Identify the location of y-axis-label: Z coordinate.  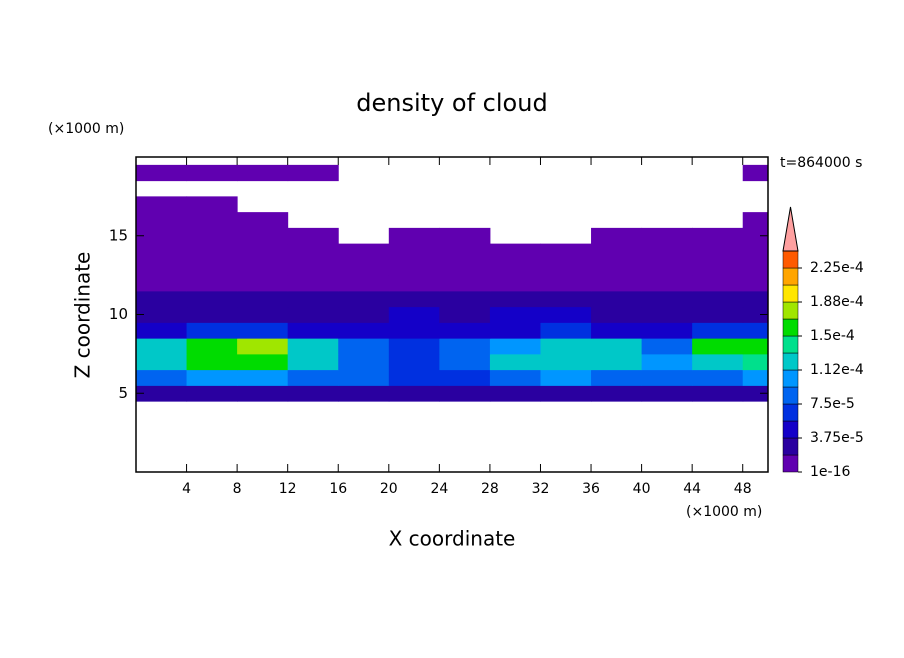
(83, 315).